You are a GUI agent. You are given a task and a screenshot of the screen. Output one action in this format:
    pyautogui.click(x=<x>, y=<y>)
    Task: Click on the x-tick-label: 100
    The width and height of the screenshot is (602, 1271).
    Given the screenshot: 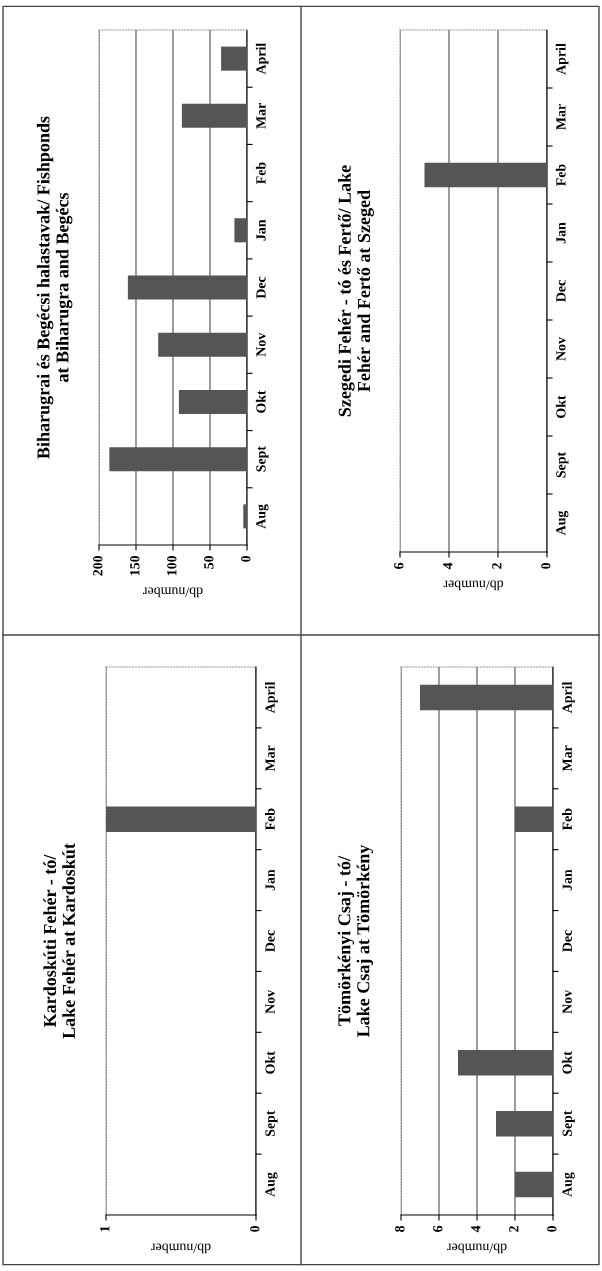 What is the action you would take?
    pyautogui.click(x=172, y=565)
    